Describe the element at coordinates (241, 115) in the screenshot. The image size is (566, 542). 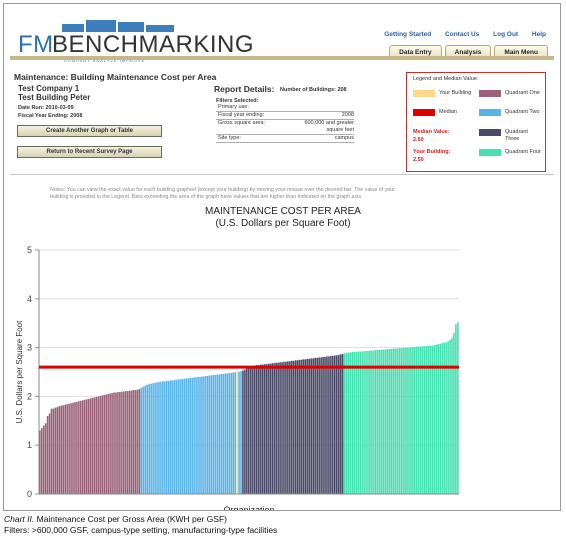
I see `filter-label: Fiscal year ending:` at that location.